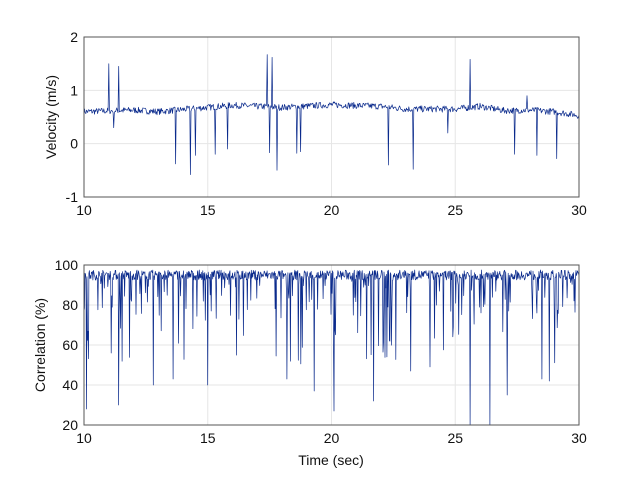 Image resolution: width=640 pixels, height=485 pixels. Describe the element at coordinates (74, 37) in the screenshot. I see `y-tick-label: 2` at that location.